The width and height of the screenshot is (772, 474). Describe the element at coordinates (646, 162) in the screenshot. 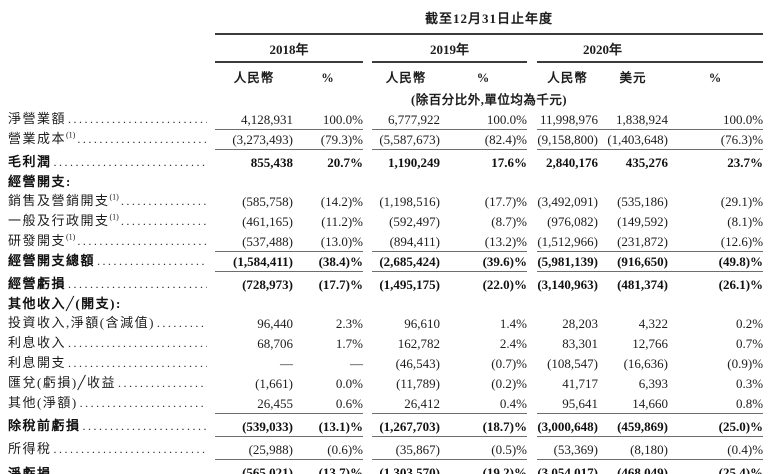

I see `cell-2020-usd: 435,276` at that location.